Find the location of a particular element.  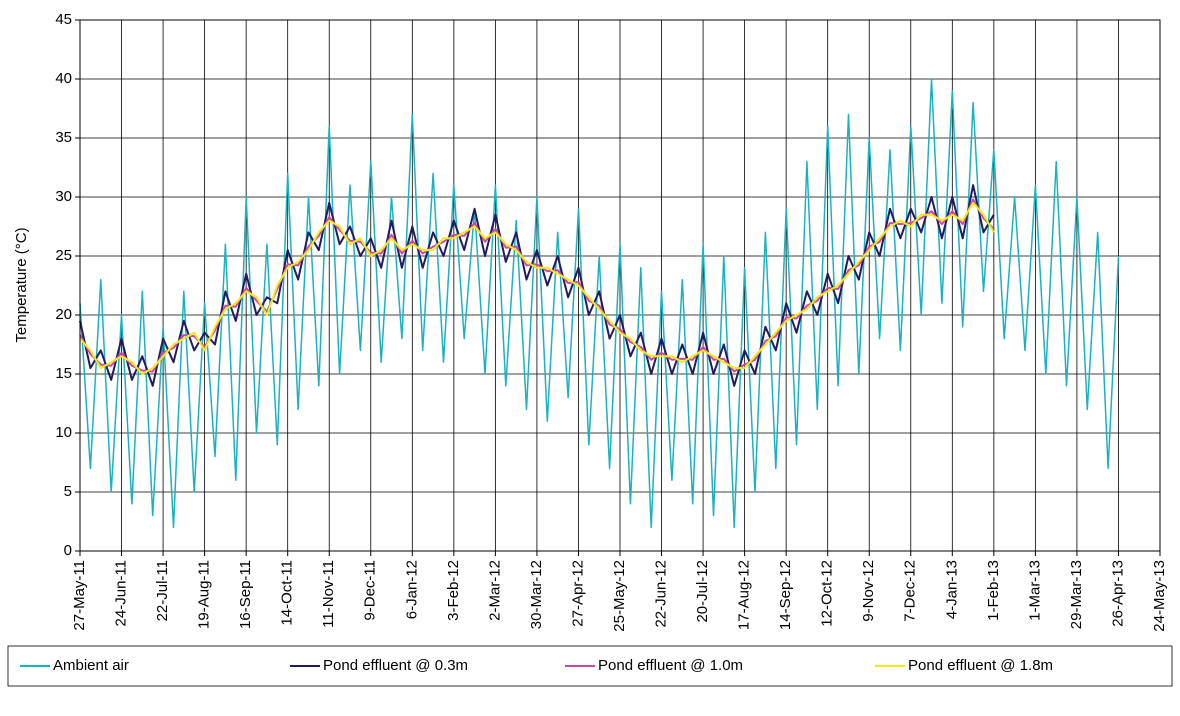

y-tick-label: 40 is located at coordinates (63, 78).